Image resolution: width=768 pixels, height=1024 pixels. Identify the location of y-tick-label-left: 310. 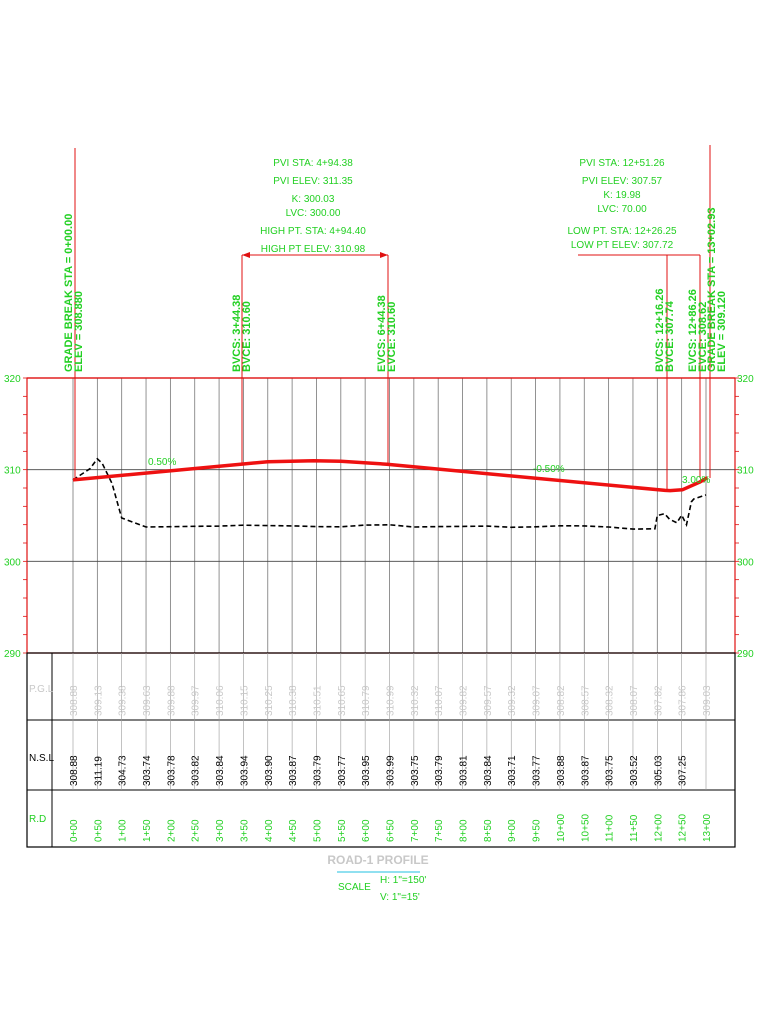
(12, 471).